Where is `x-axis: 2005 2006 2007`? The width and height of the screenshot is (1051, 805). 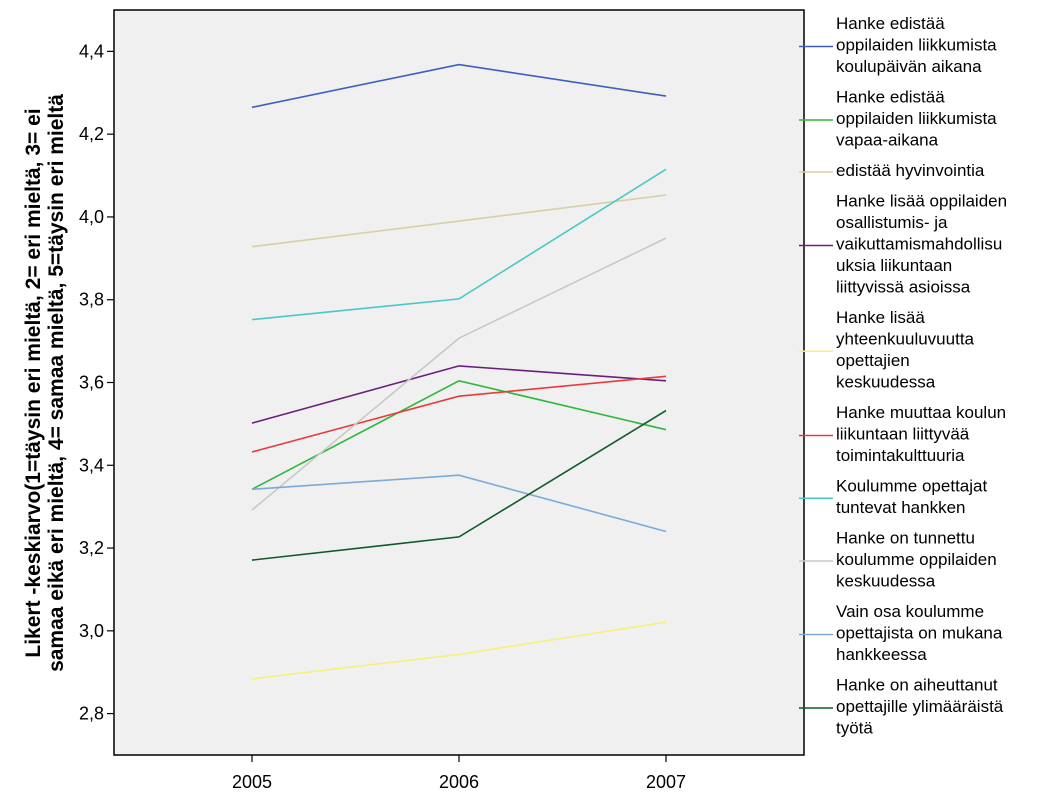 x-axis: 2005 2006 2007 is located at coordinates (459, 773).